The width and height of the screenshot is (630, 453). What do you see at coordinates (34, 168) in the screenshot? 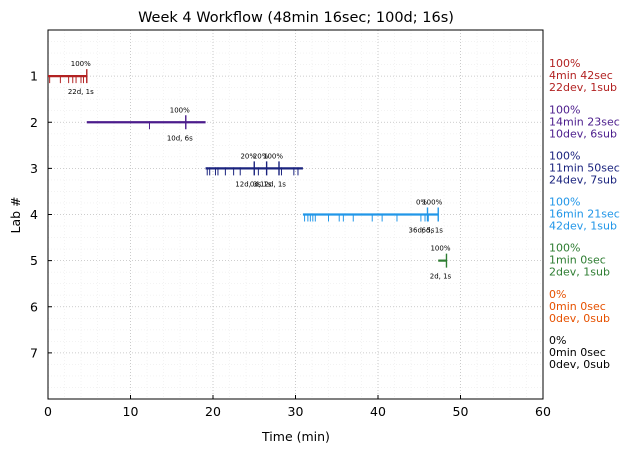
I see `y-tick-label: 3` at bounding box center [34, 168].